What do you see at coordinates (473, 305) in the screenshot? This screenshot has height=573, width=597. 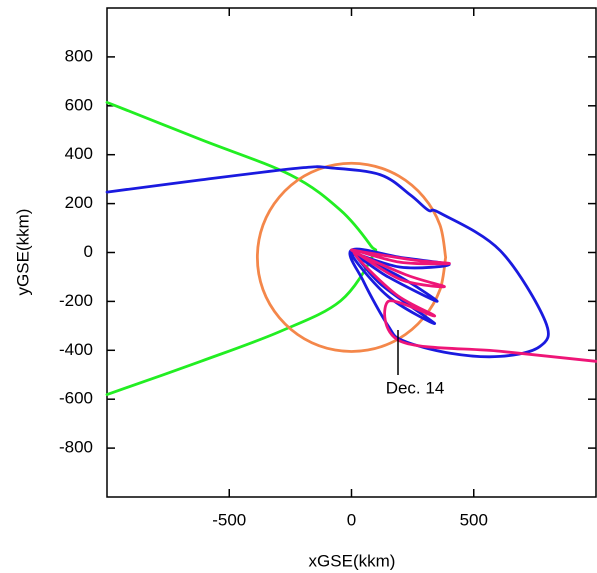 I see `trajectory` at bounding box center [473, 305].